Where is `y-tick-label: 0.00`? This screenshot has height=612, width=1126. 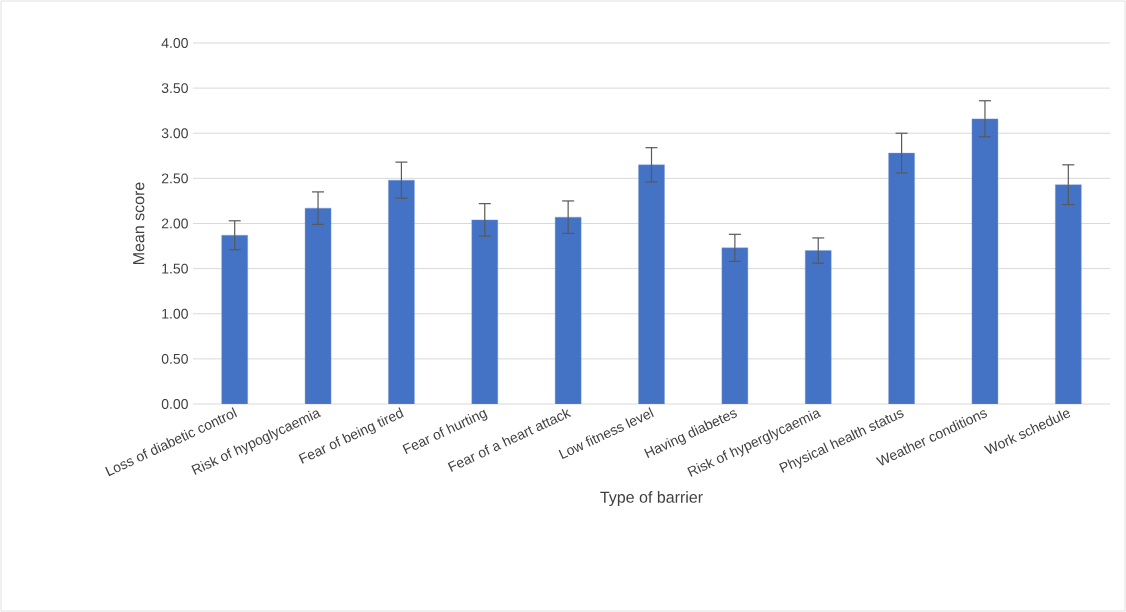
y-tick-label: 0.00 is located at coordinates (174, 404).